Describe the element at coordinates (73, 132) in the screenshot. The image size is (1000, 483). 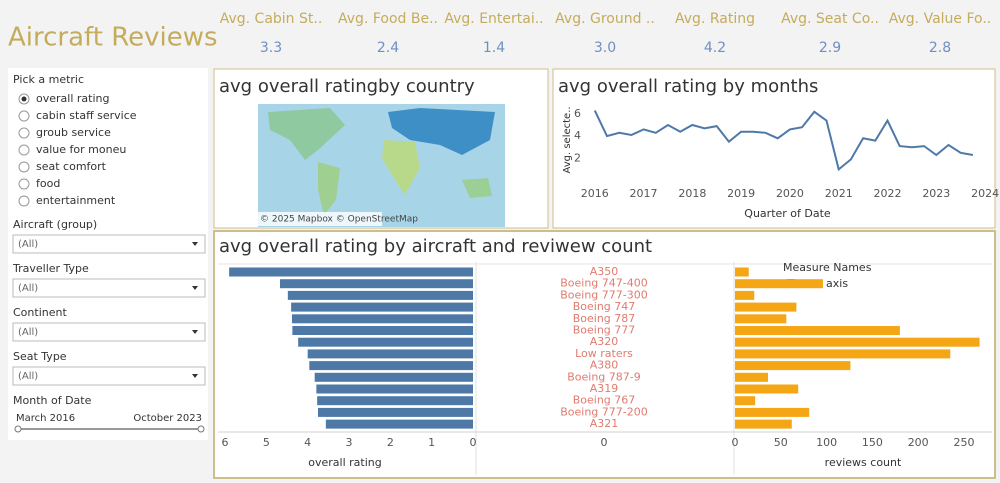
I see `radio-label: groub service` at that location.